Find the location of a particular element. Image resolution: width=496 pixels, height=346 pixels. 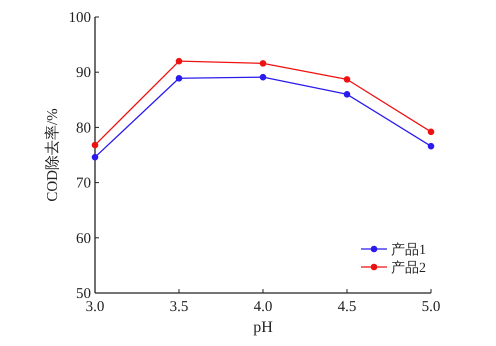

y-tick-label: 80 is located at coordinates (83, 128).